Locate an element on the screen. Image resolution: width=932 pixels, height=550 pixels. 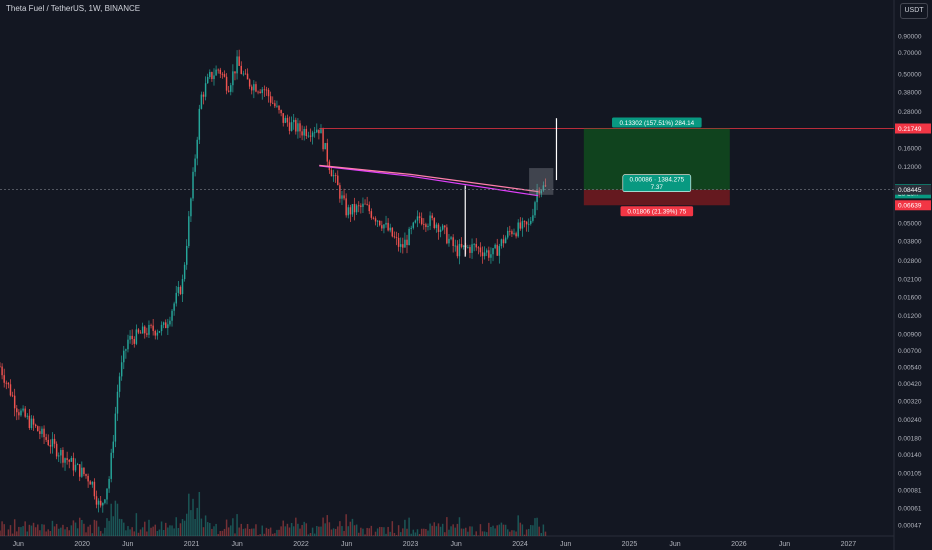
y-tick-label: 0.70000 is located at coordinates (910, 53).